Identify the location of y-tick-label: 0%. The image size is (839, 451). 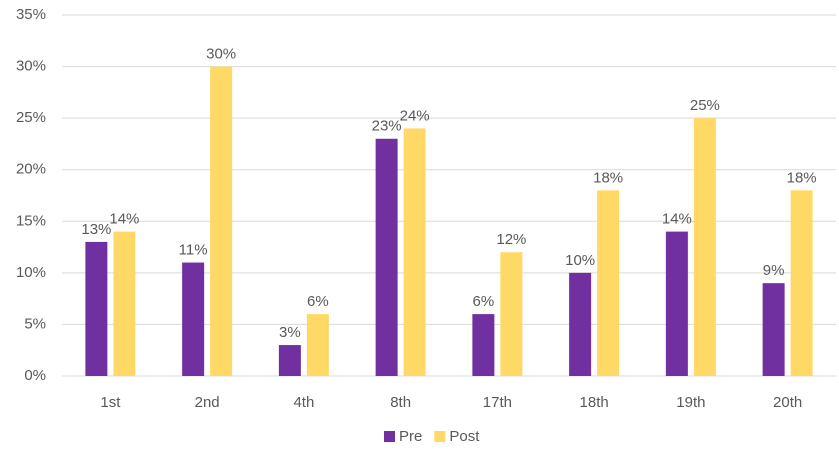
(35, 375).